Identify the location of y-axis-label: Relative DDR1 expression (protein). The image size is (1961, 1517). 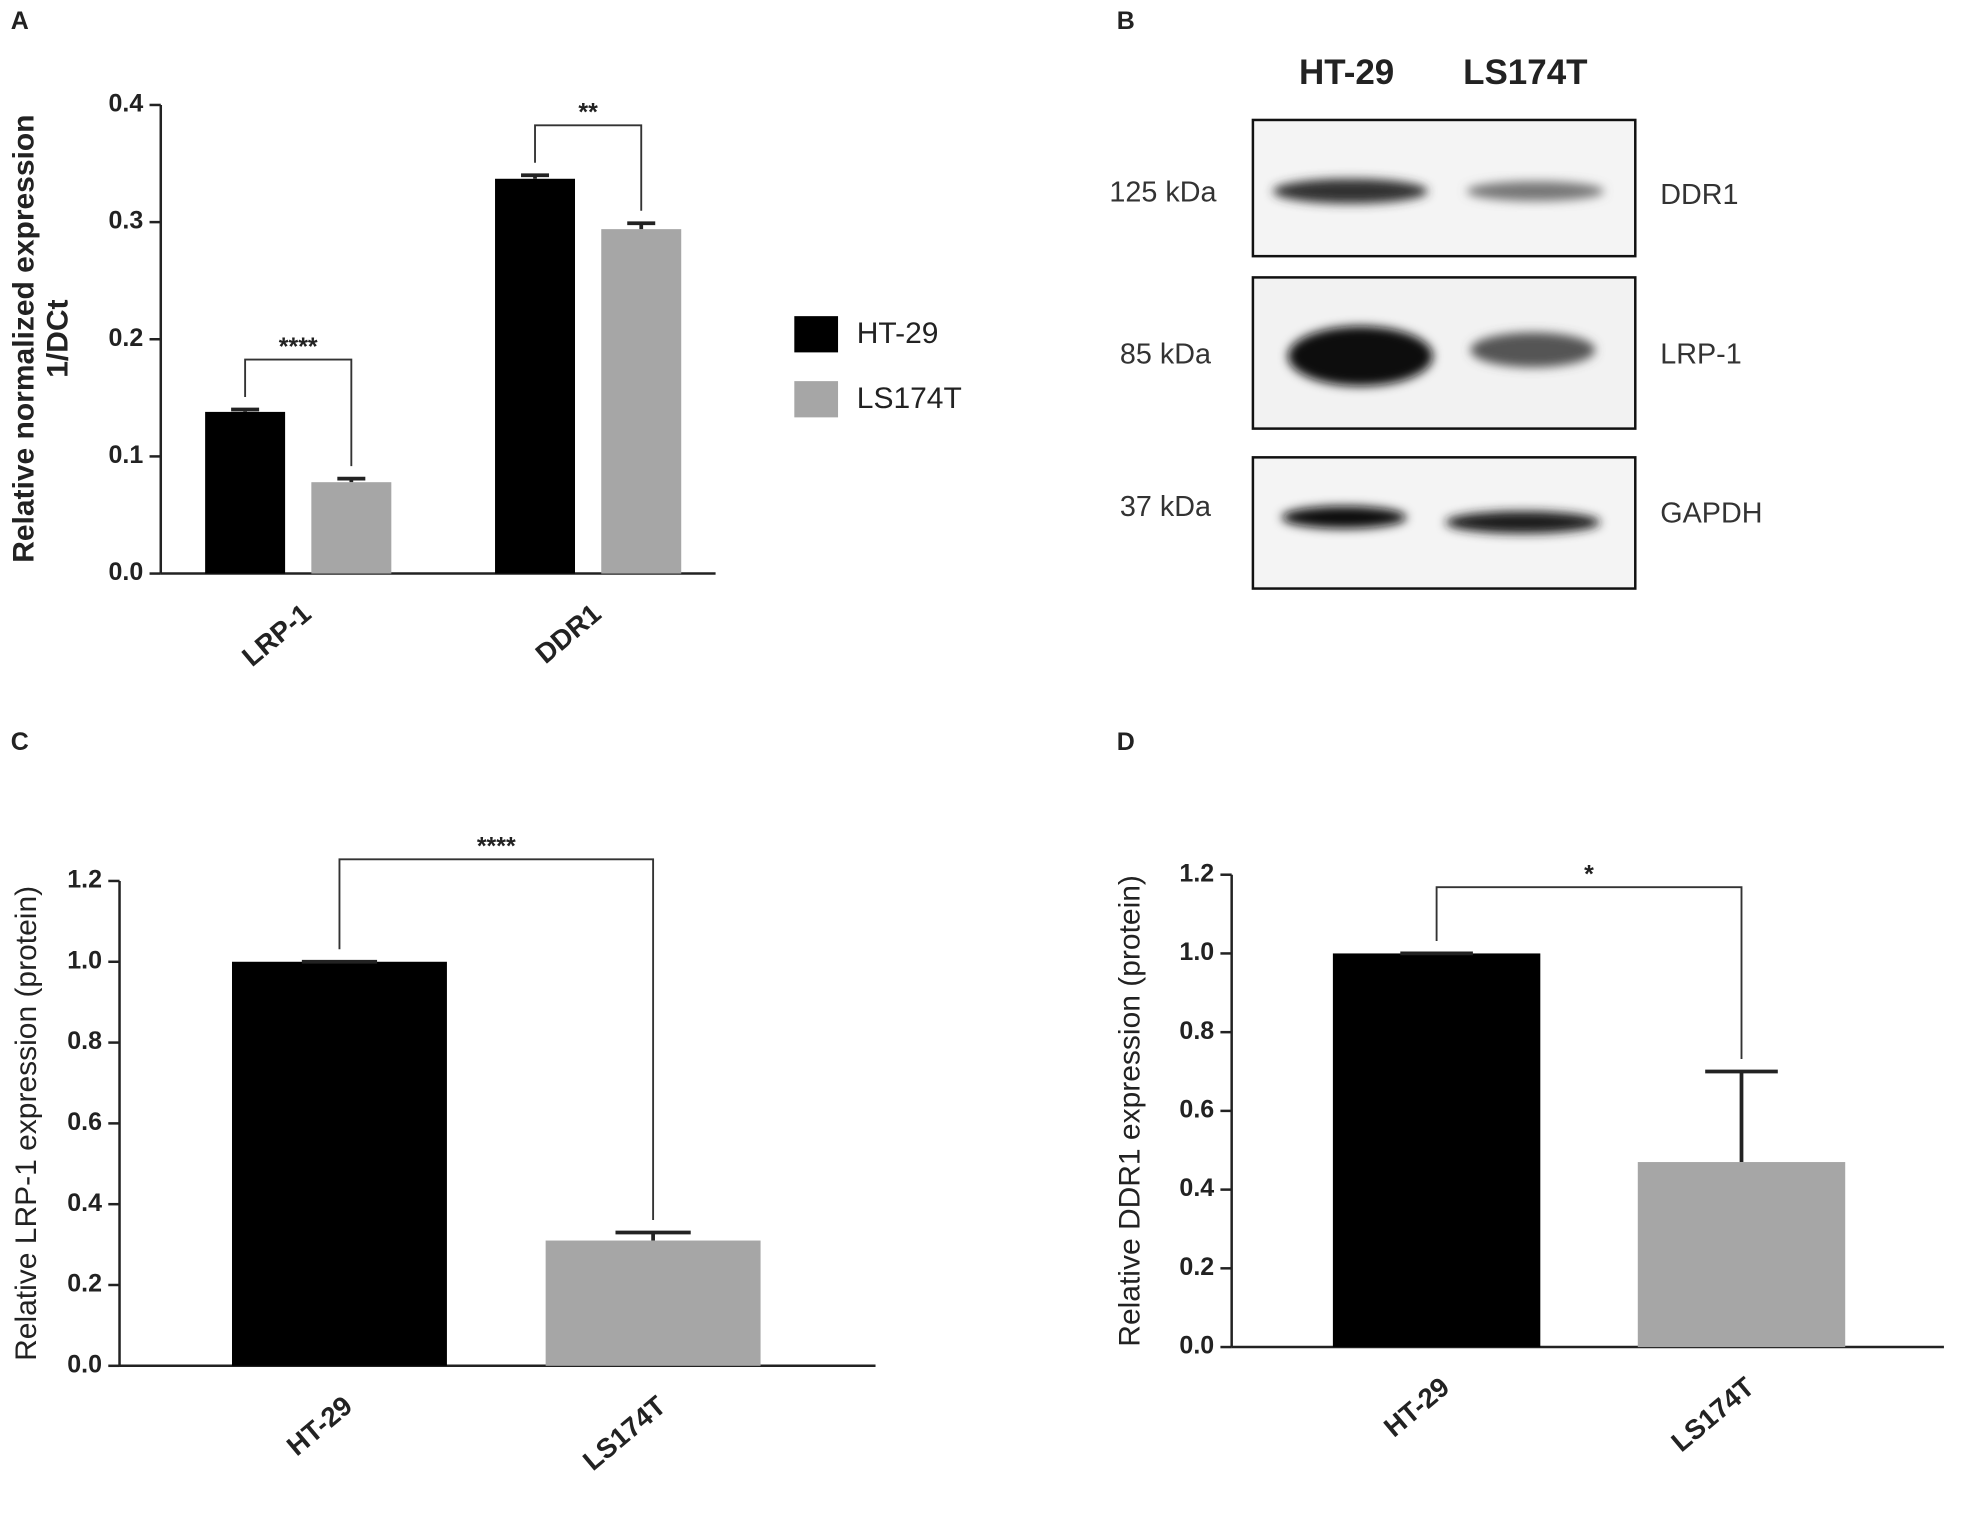
(1130, 1111).